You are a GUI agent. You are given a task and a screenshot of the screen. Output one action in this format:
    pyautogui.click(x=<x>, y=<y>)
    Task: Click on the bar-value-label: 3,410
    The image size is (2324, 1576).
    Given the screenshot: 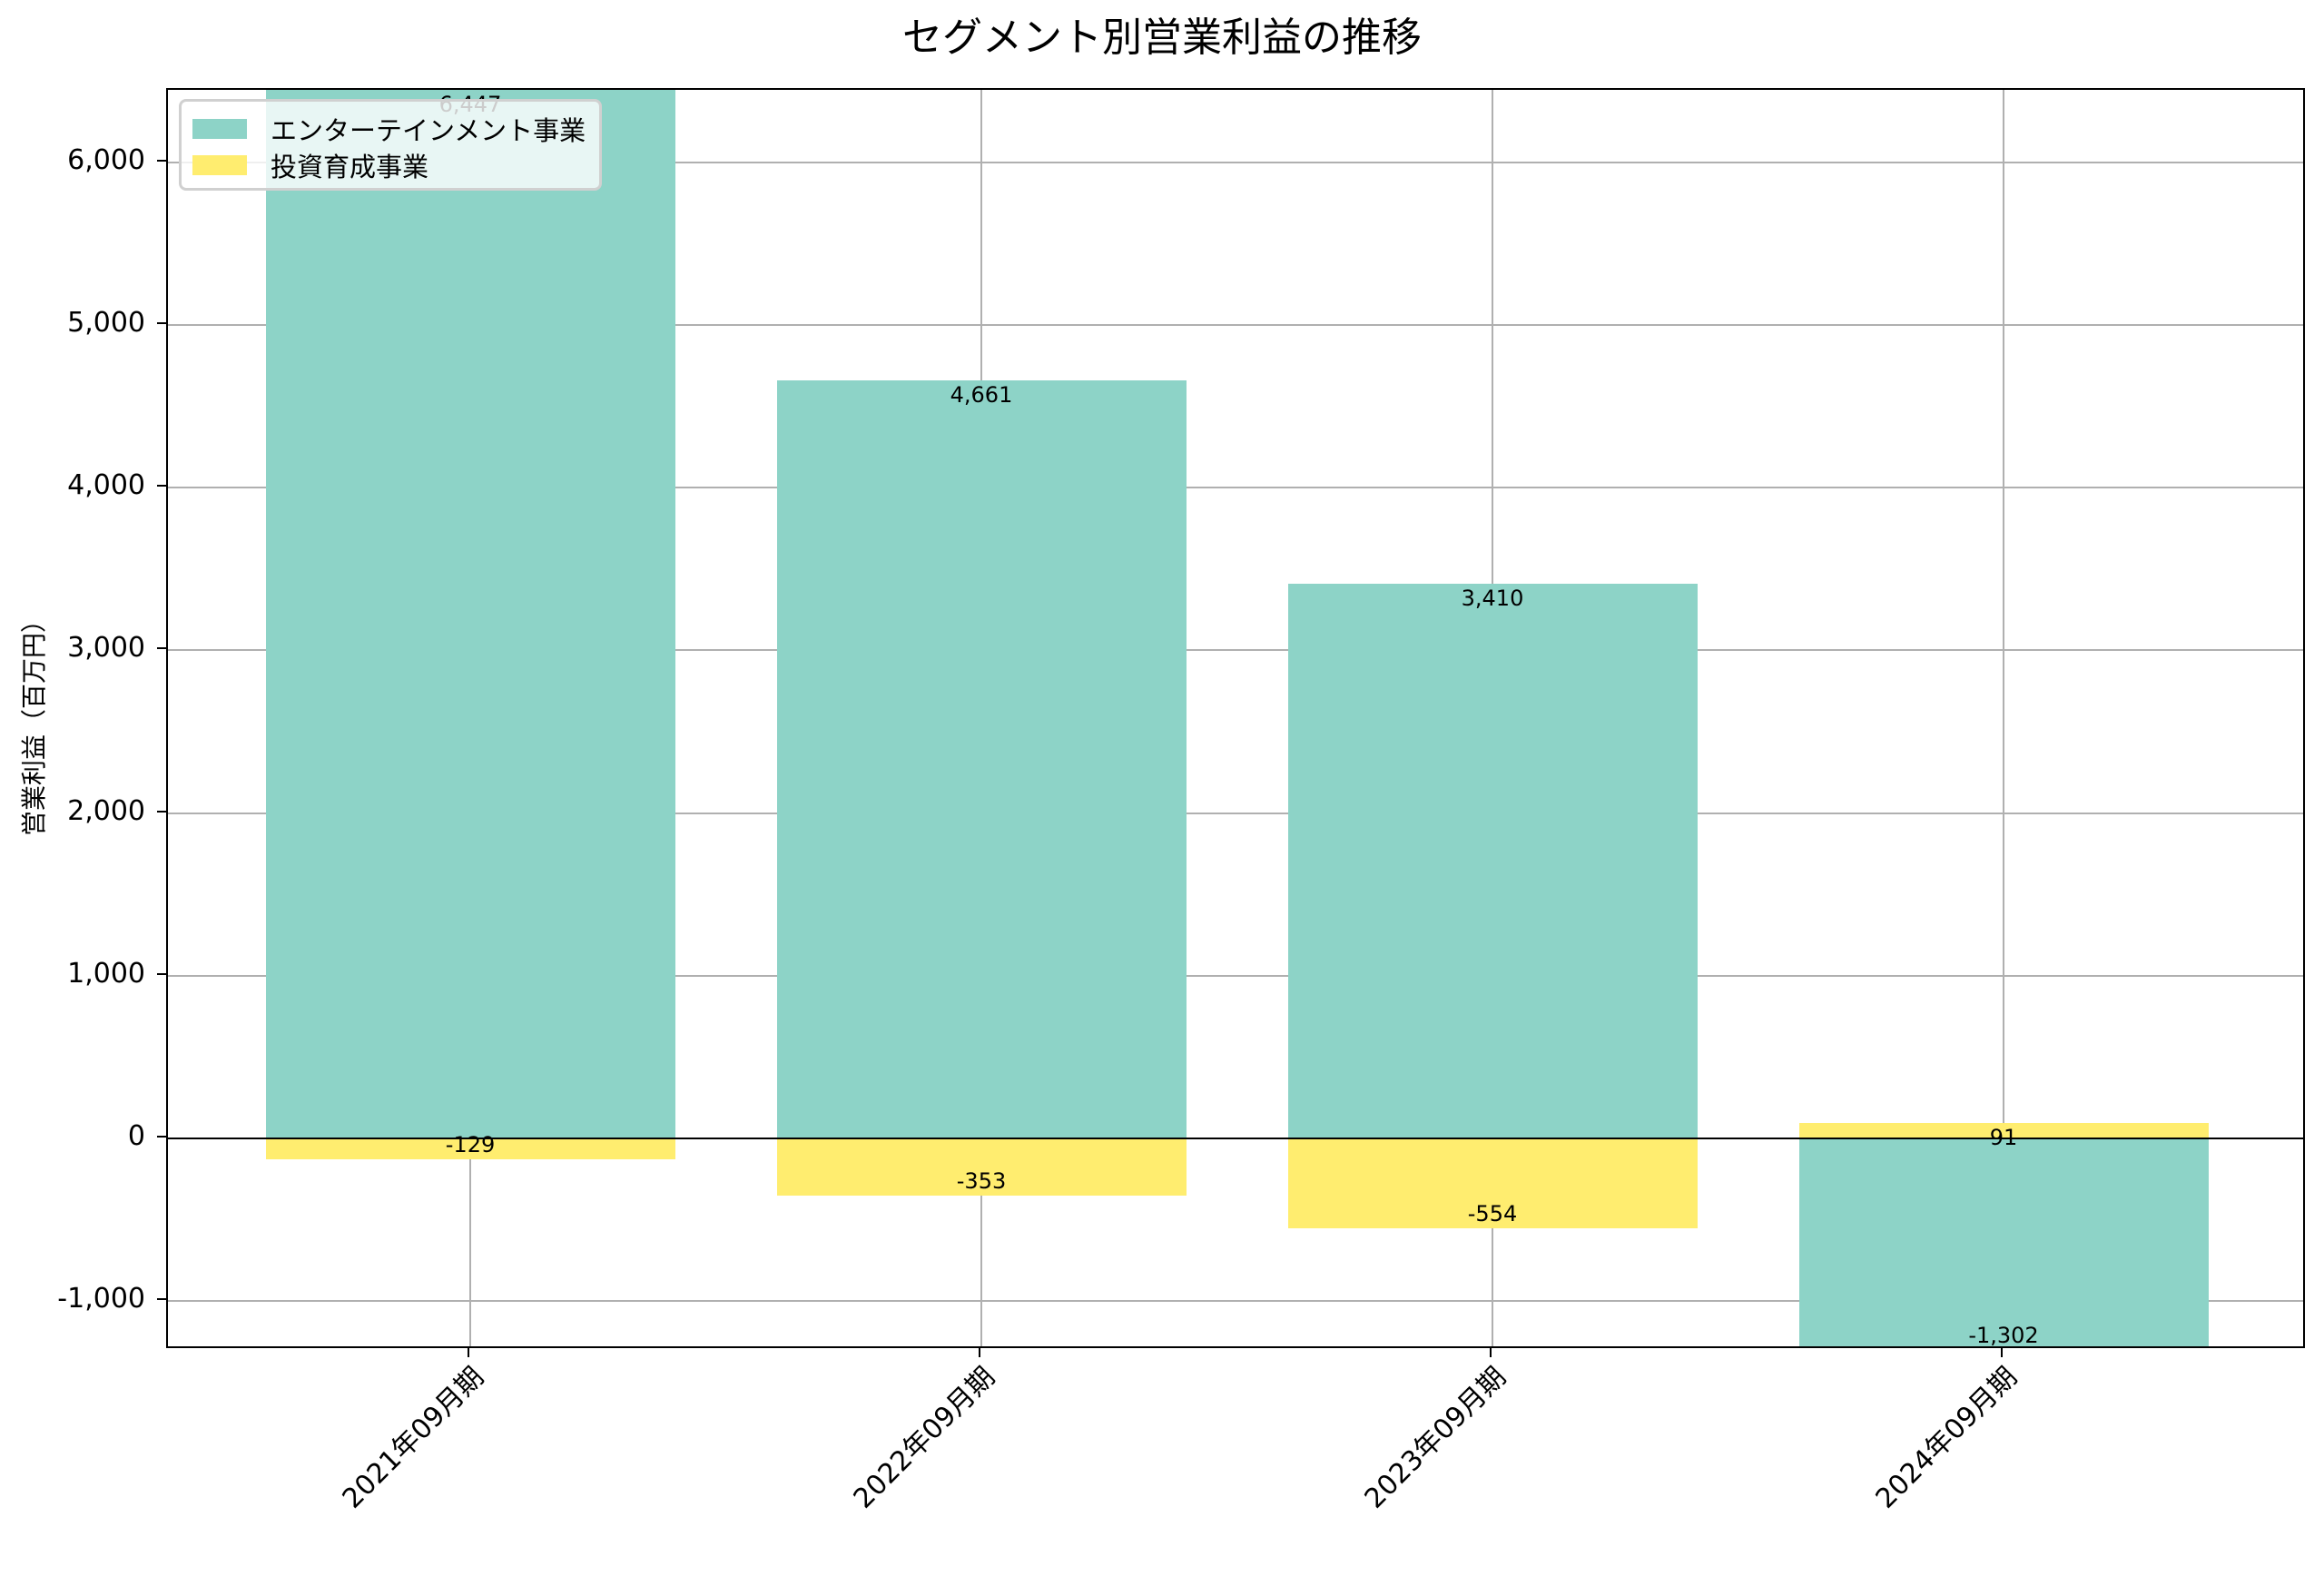 What is the action you would take?
    pyautogui.click(x=1492, y=598)
    